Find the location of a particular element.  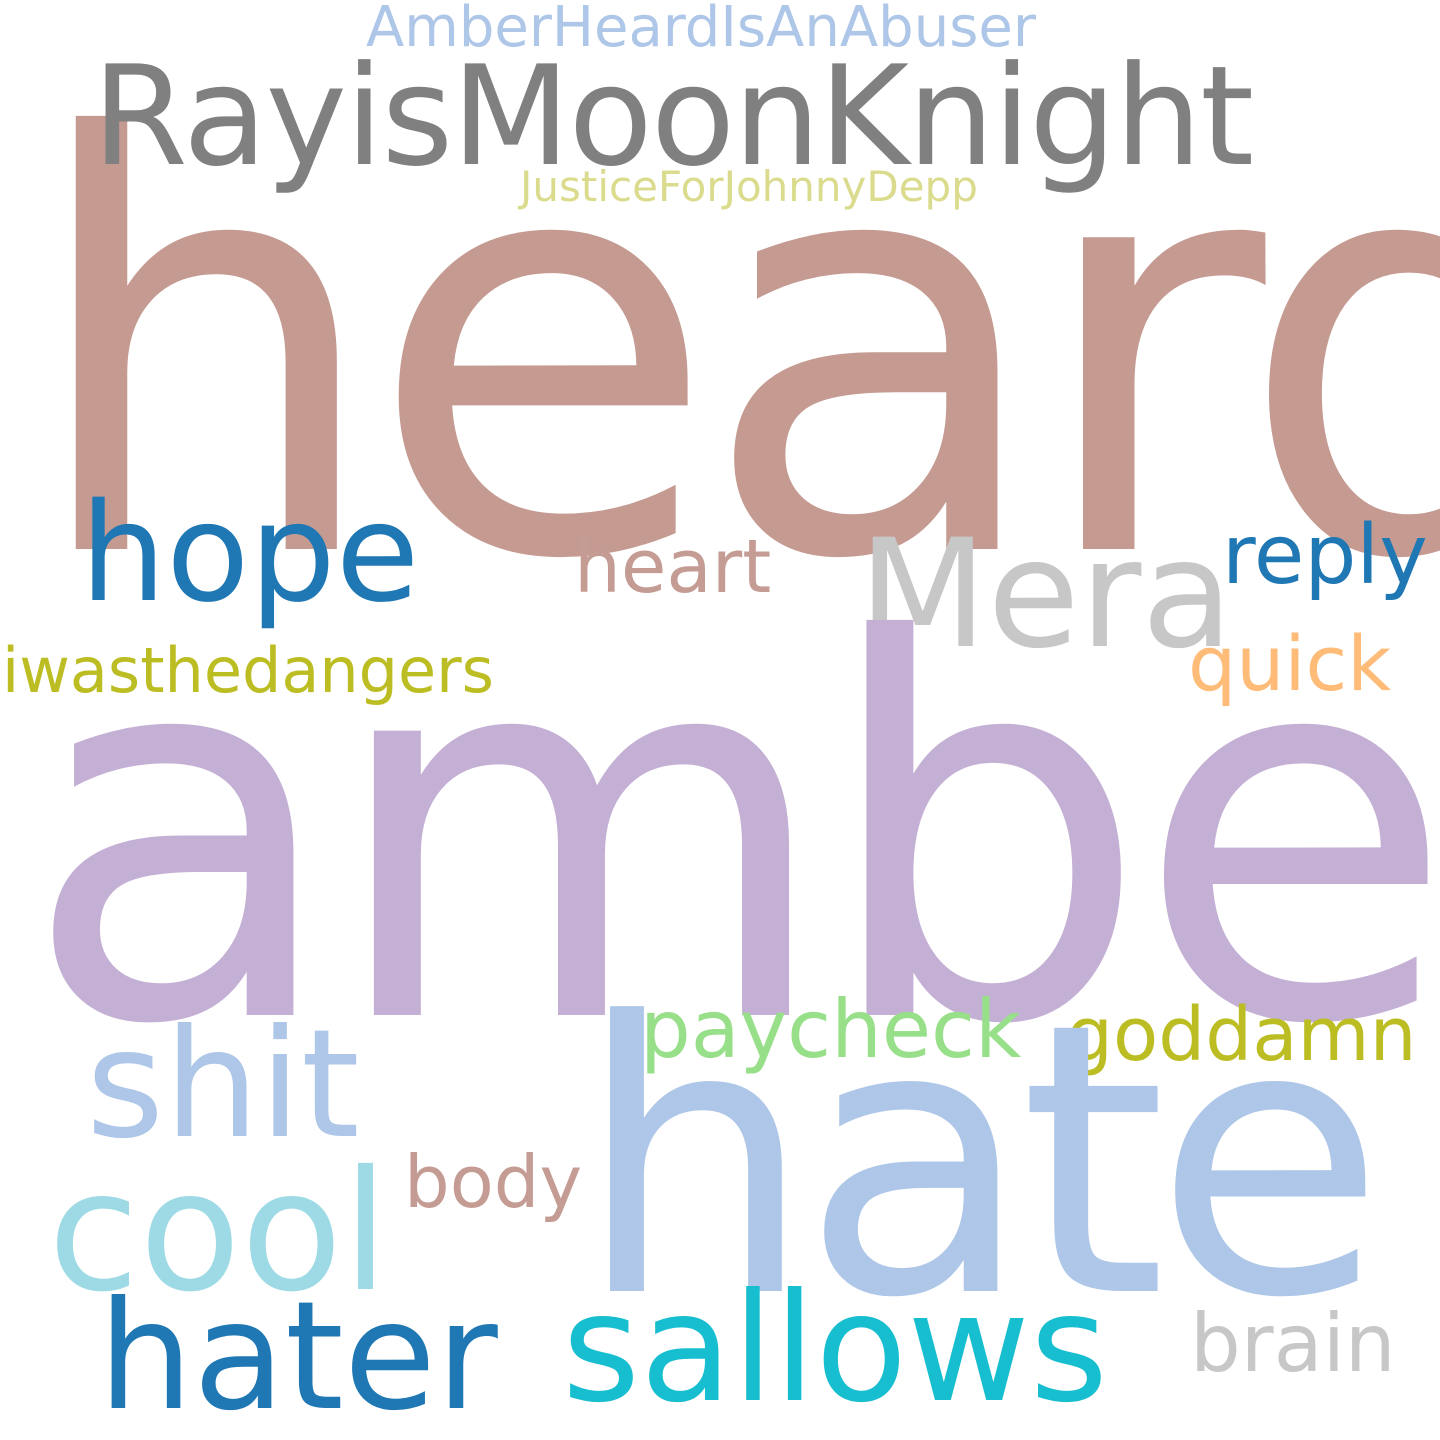

word-mera: Mera is located at coordinates (1046, 595).